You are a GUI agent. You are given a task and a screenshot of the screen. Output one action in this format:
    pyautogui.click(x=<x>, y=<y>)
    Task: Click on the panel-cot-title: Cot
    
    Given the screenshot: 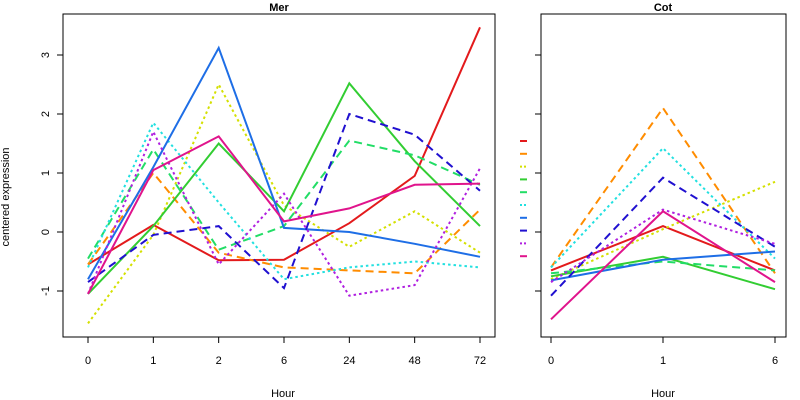 What is the action you would take?
    pyautogui.click(x=663, y=8)
    